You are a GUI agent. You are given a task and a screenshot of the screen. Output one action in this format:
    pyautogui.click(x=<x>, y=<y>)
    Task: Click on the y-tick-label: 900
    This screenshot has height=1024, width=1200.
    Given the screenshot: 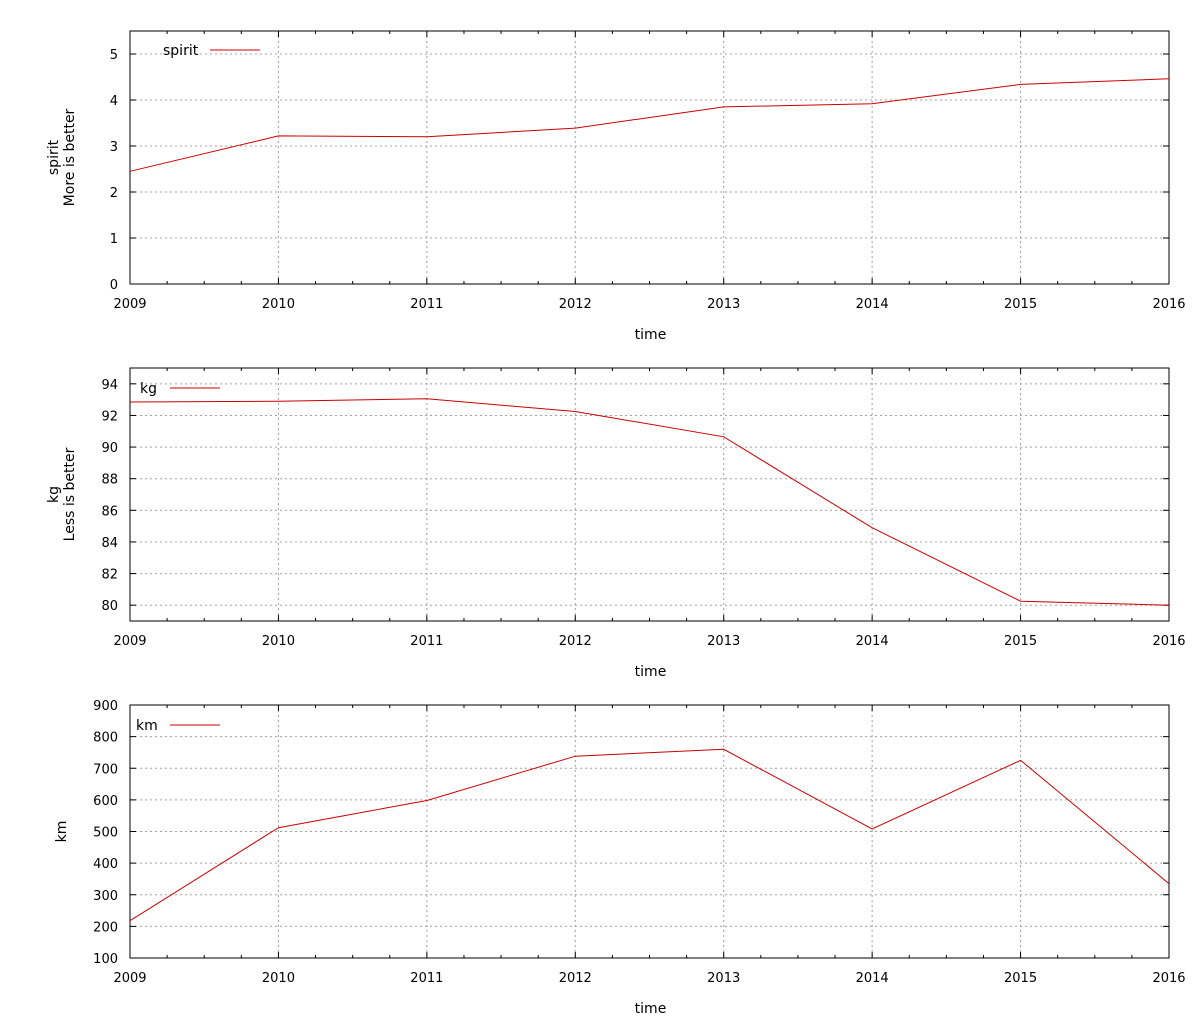 What is the action you would take?
    pyautogui.click(x=105, y=706)
    